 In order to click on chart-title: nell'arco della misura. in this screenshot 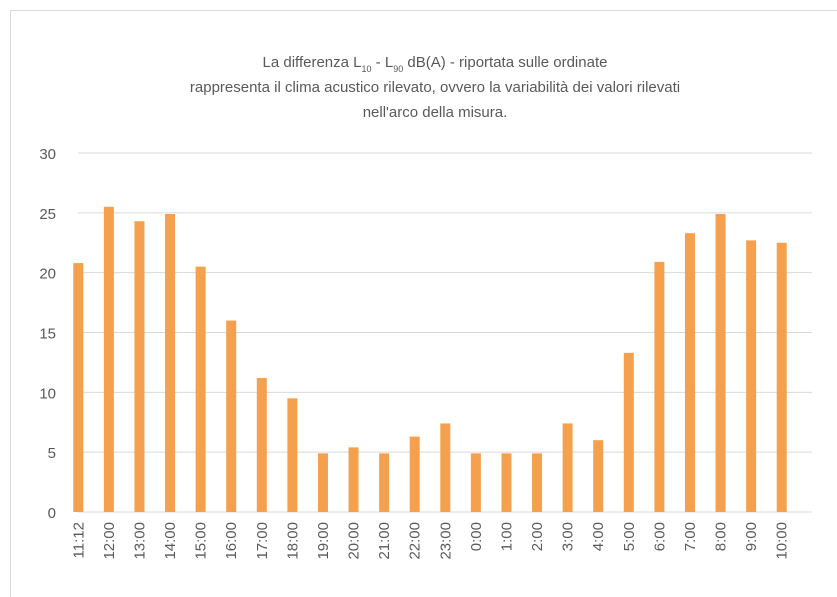, I will do `click(435, 112)`.